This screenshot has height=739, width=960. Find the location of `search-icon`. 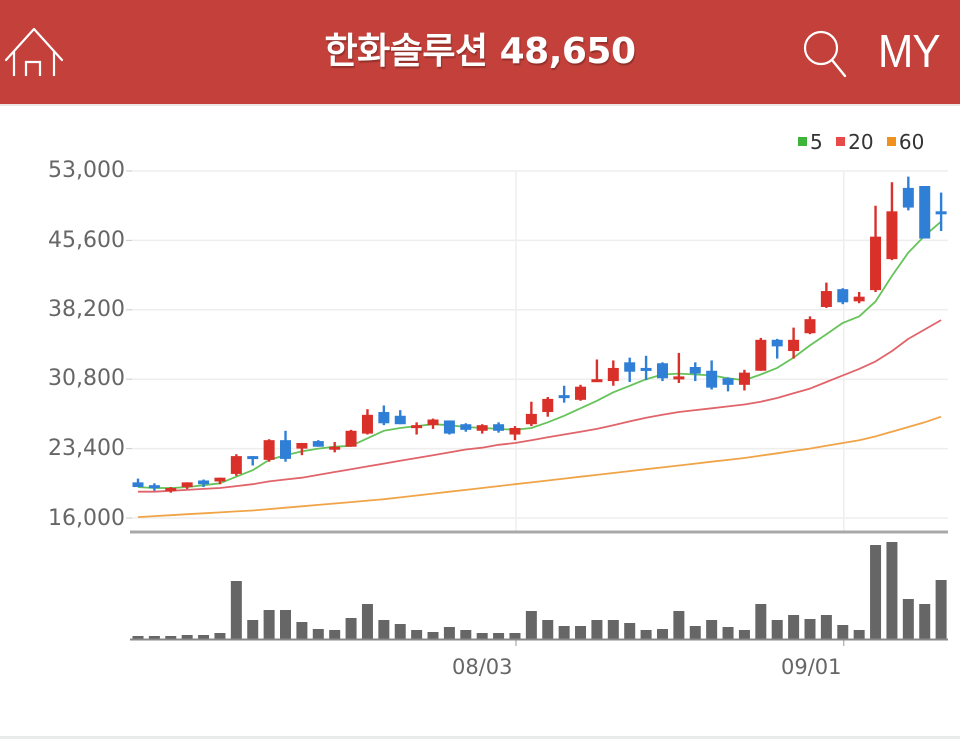

search-icon is located at coordinates (825, 54).